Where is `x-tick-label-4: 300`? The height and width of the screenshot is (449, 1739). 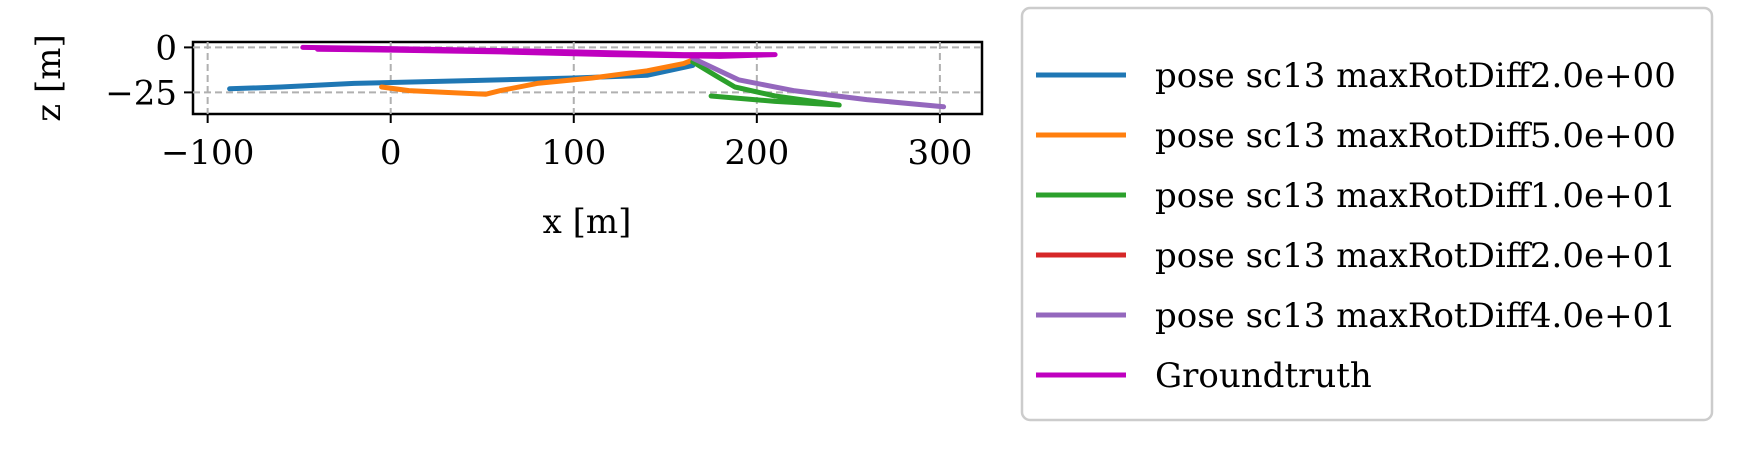
x-tick-label-4: 300 is located at coordinates (939, 153).